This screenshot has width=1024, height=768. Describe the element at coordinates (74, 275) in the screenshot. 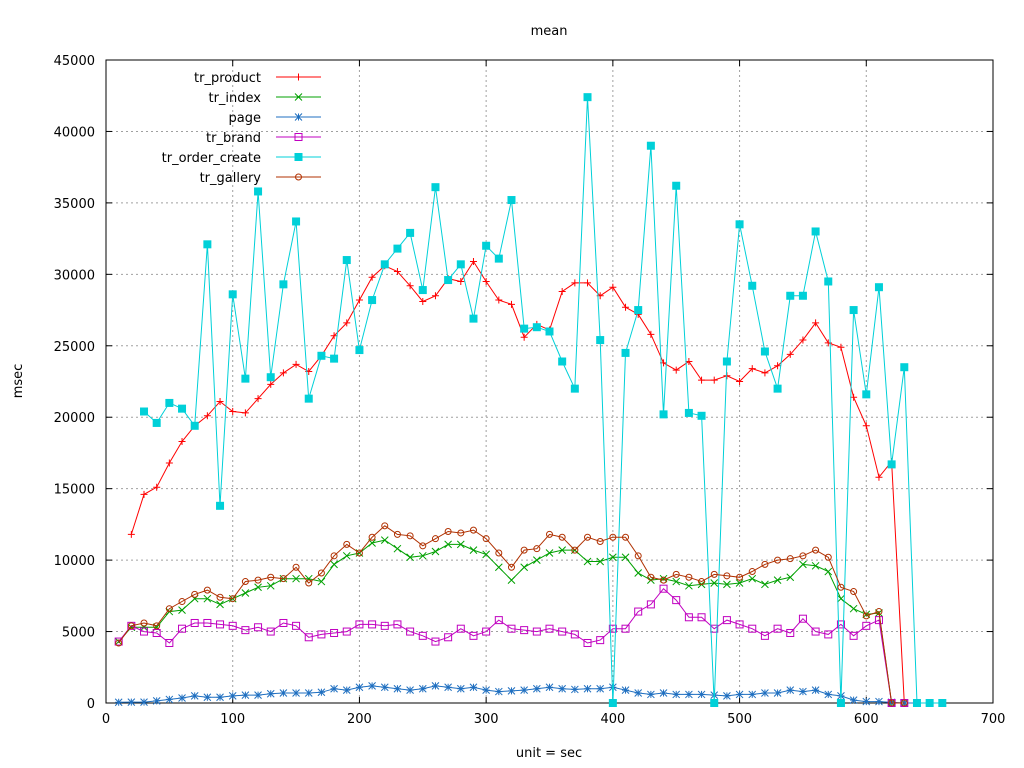

I see `y-tick-label: 30000` at that location.